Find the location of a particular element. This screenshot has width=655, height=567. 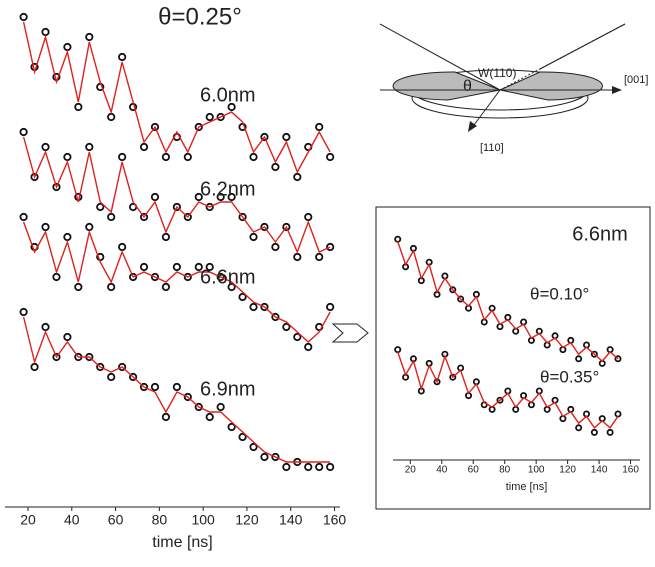

x-tick-label: 40 is located at coordinates (442, 470).